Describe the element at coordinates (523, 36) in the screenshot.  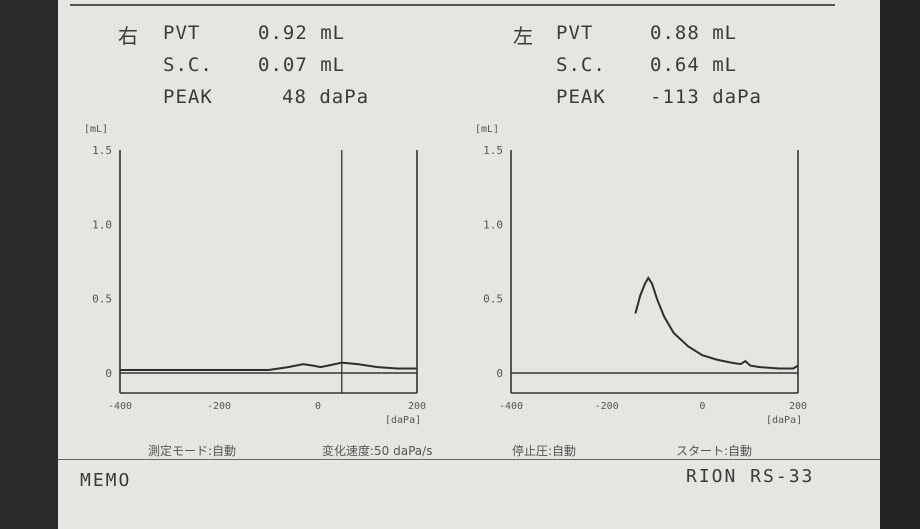
I see `left-ear-label: 左` at that location.